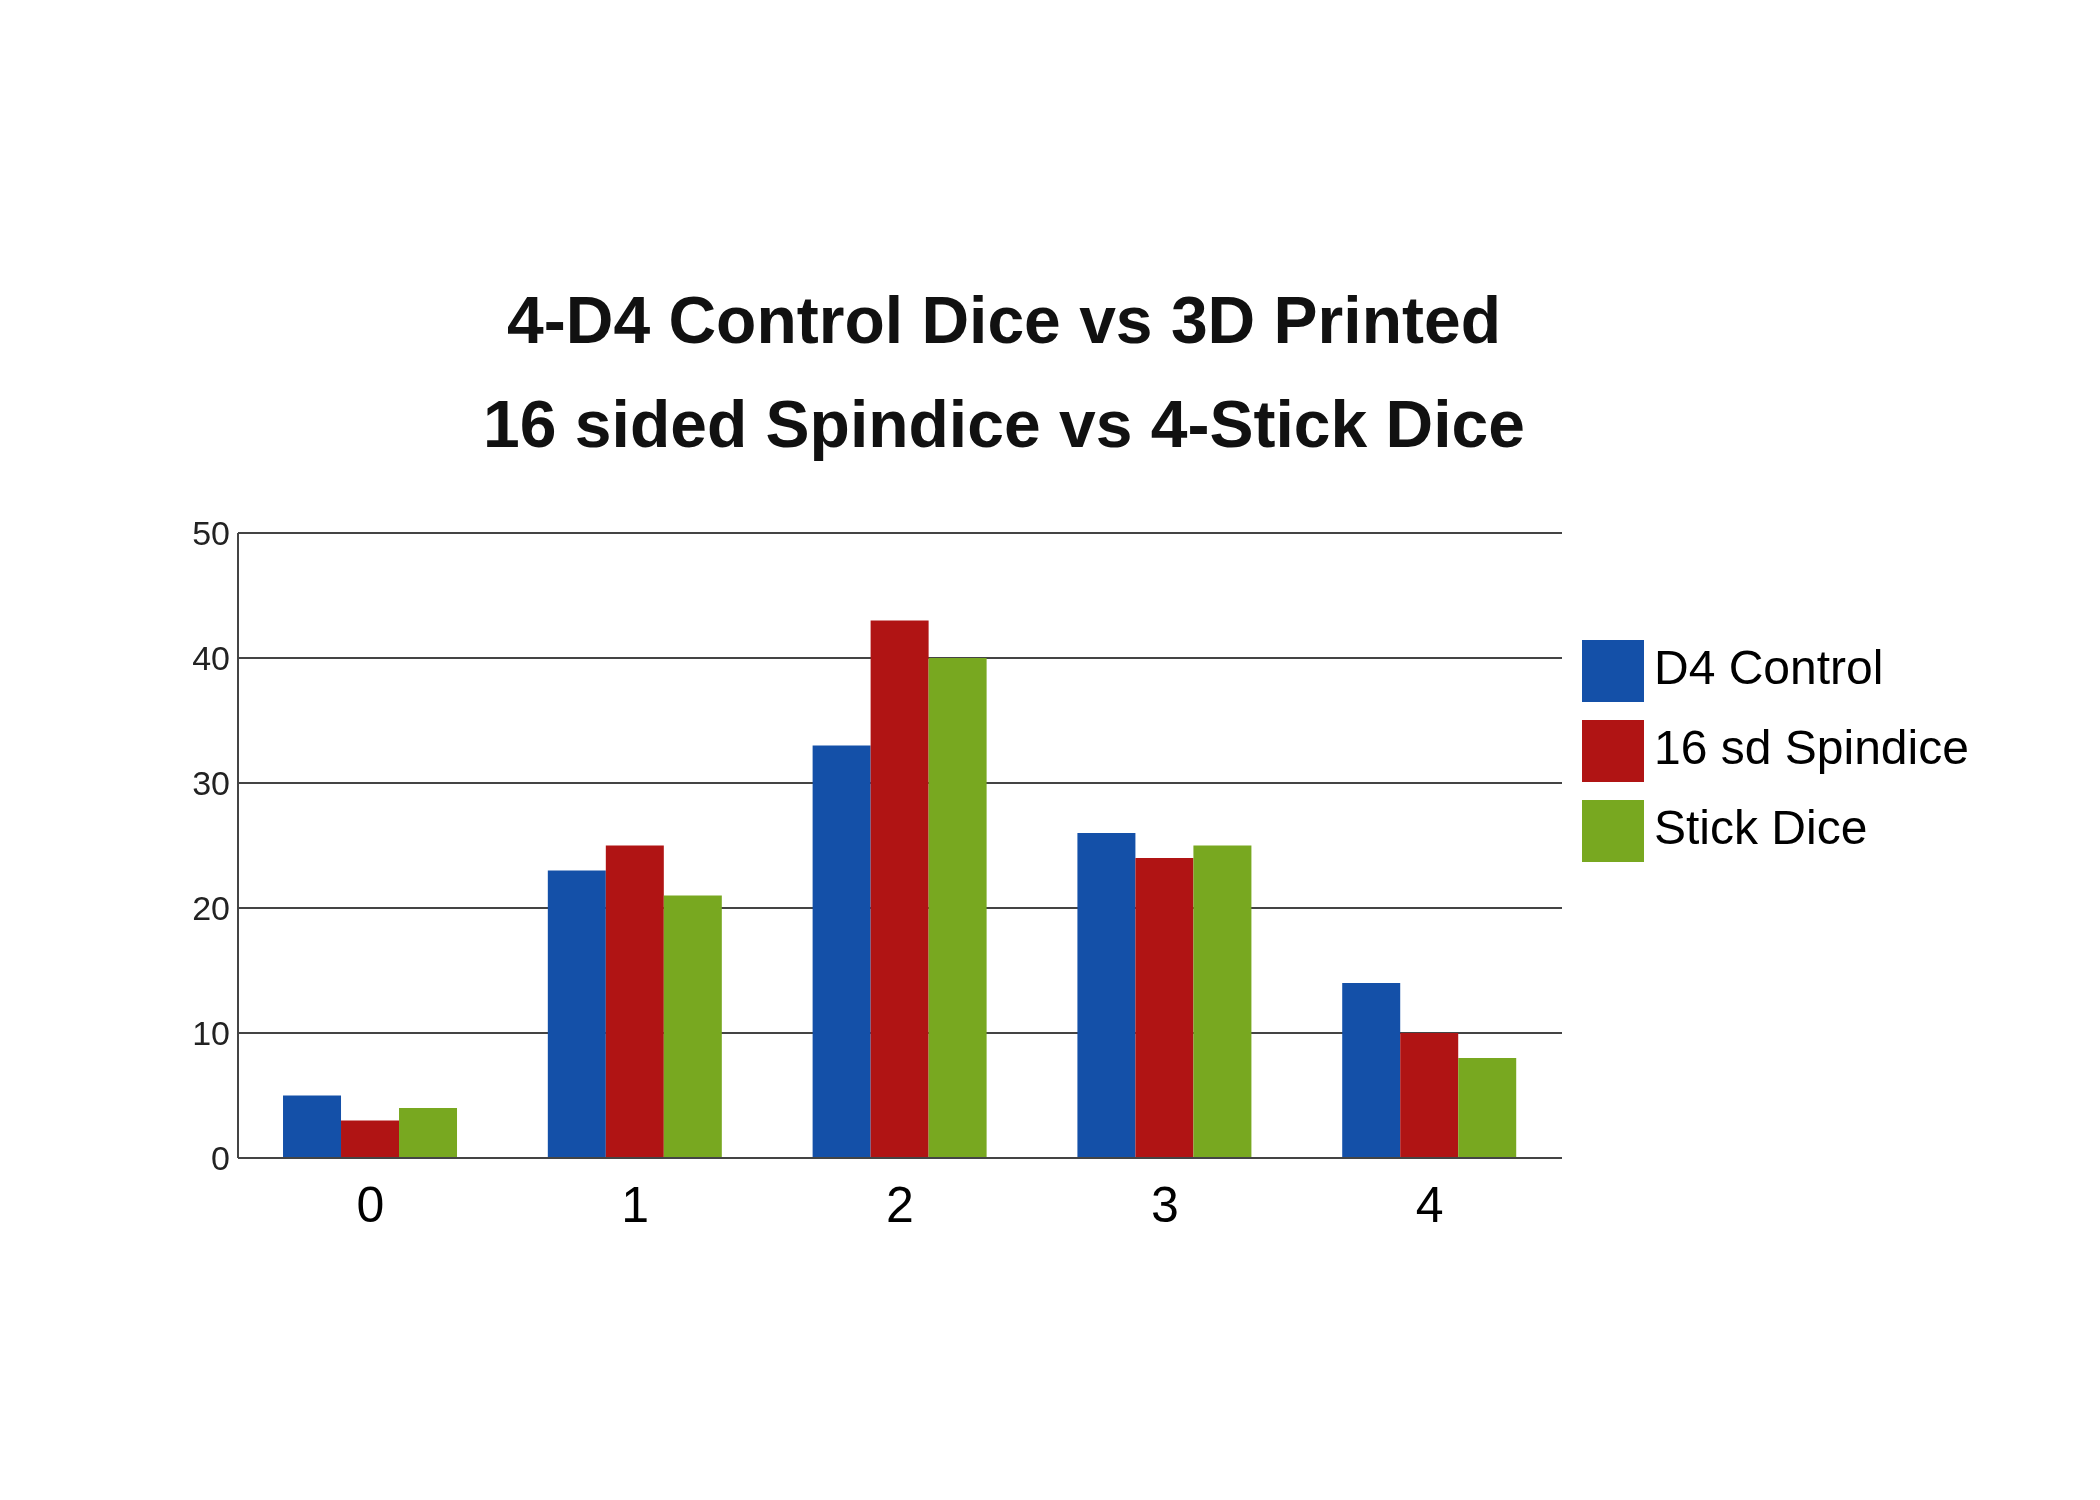 Image resolution: width=2100 pixels, height=1500 pixels. I want to click on y-tick-label: 30, so click(211, 783).